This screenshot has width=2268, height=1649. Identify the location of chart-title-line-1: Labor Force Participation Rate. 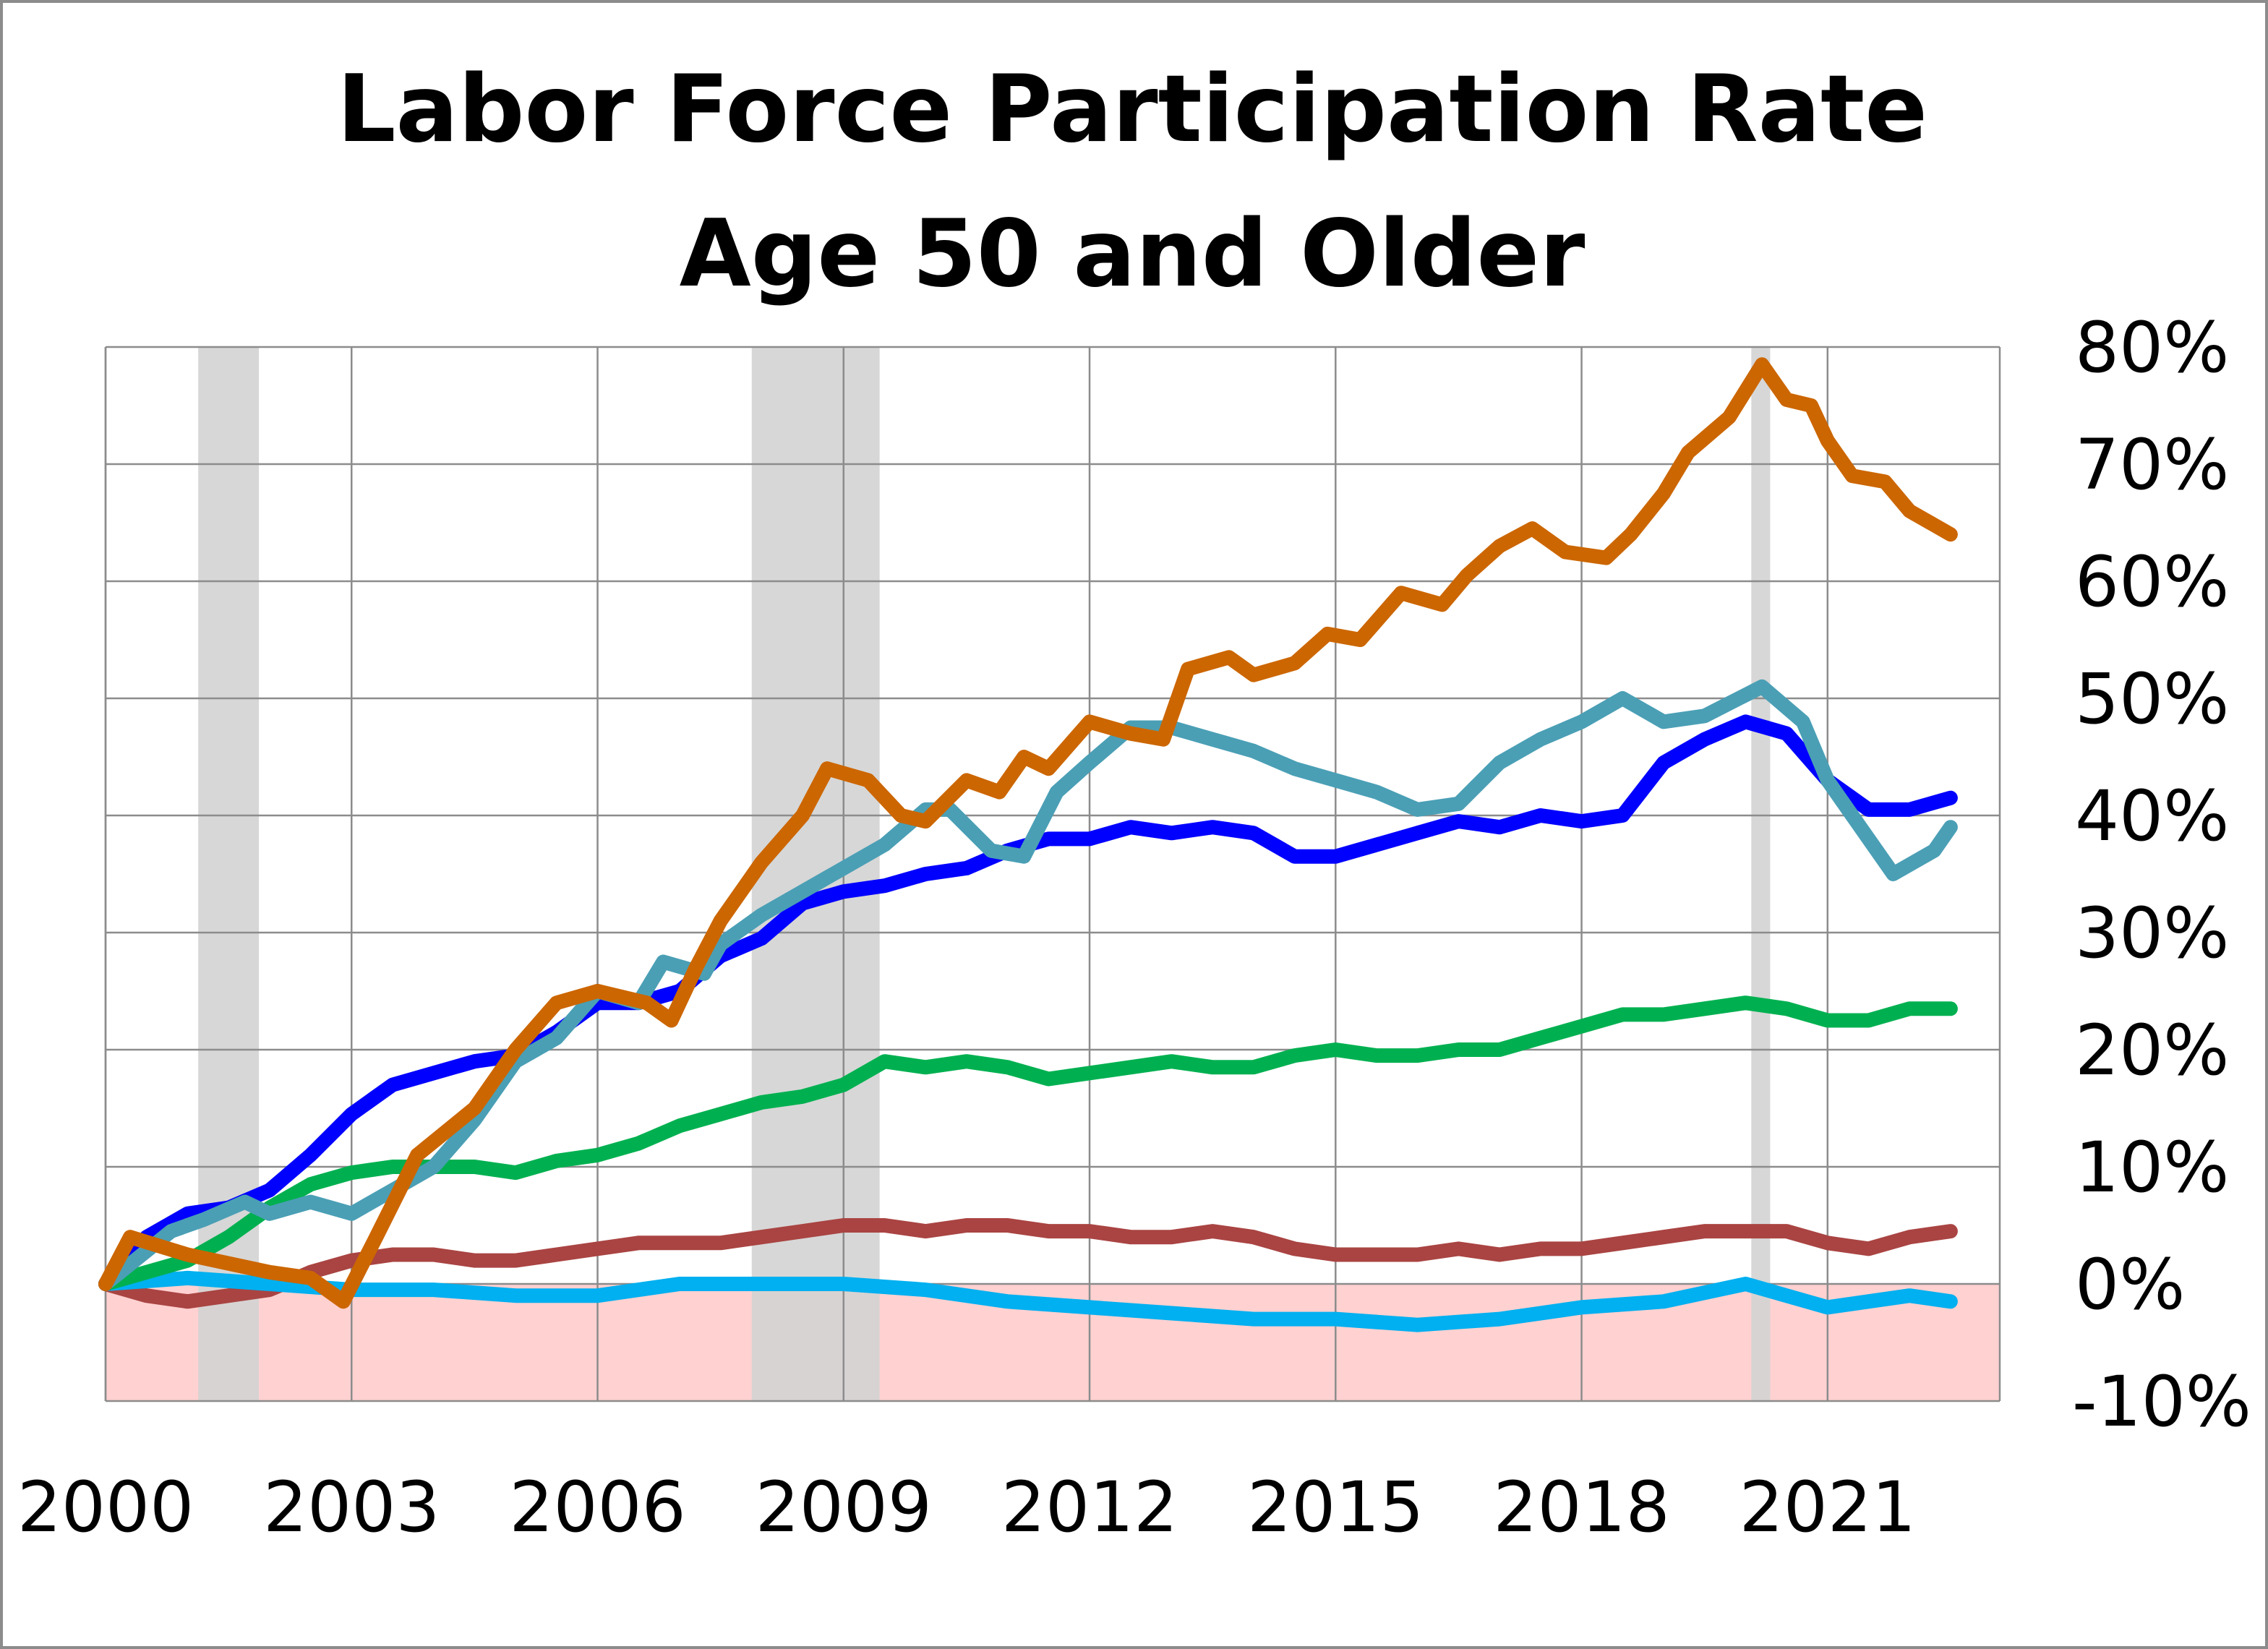
(1132, 110).